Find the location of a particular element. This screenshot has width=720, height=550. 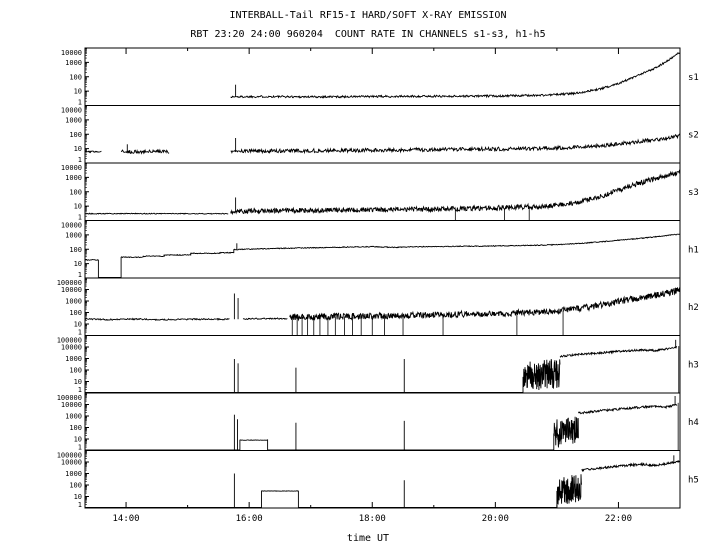

x-tick-label: 22:00 is located at coordinates (618, 519).